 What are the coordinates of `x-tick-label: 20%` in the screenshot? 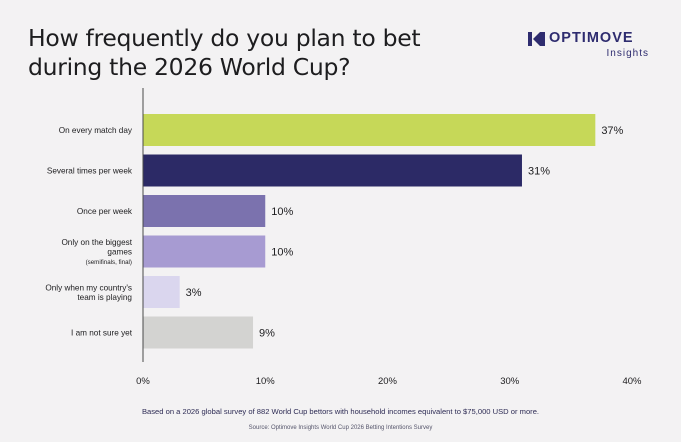 It's located at (388, 381).